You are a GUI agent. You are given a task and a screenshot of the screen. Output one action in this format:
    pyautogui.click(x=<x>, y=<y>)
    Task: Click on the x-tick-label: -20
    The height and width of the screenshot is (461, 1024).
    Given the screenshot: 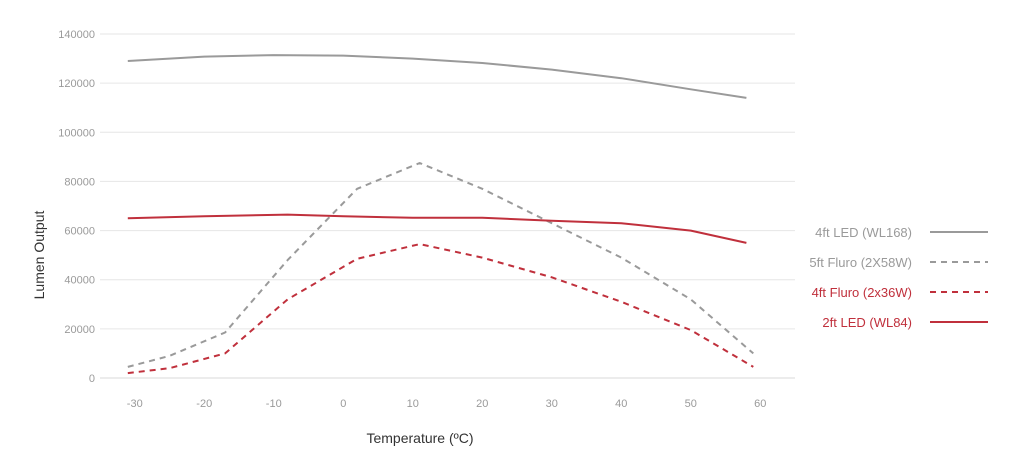 What is the action you would take?
    pyautogui.click(x=204, y=404)
    